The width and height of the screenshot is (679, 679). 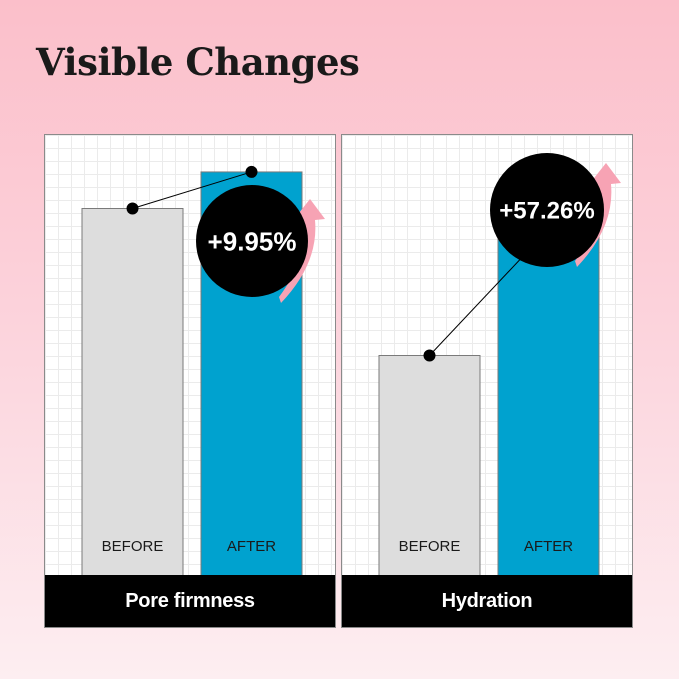 I want to click on trend-line, so click(x=192, y=190).